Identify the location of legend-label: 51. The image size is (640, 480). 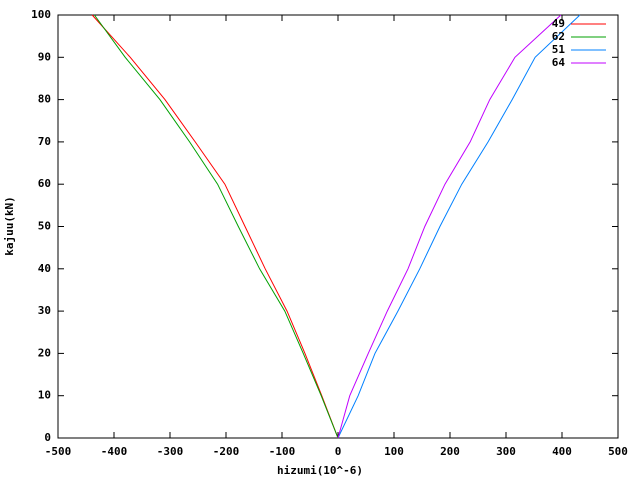
(559, 49).